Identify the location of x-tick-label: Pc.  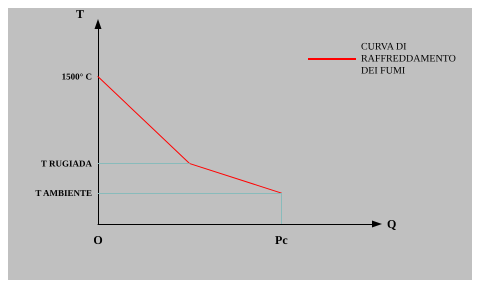
(281, 240).